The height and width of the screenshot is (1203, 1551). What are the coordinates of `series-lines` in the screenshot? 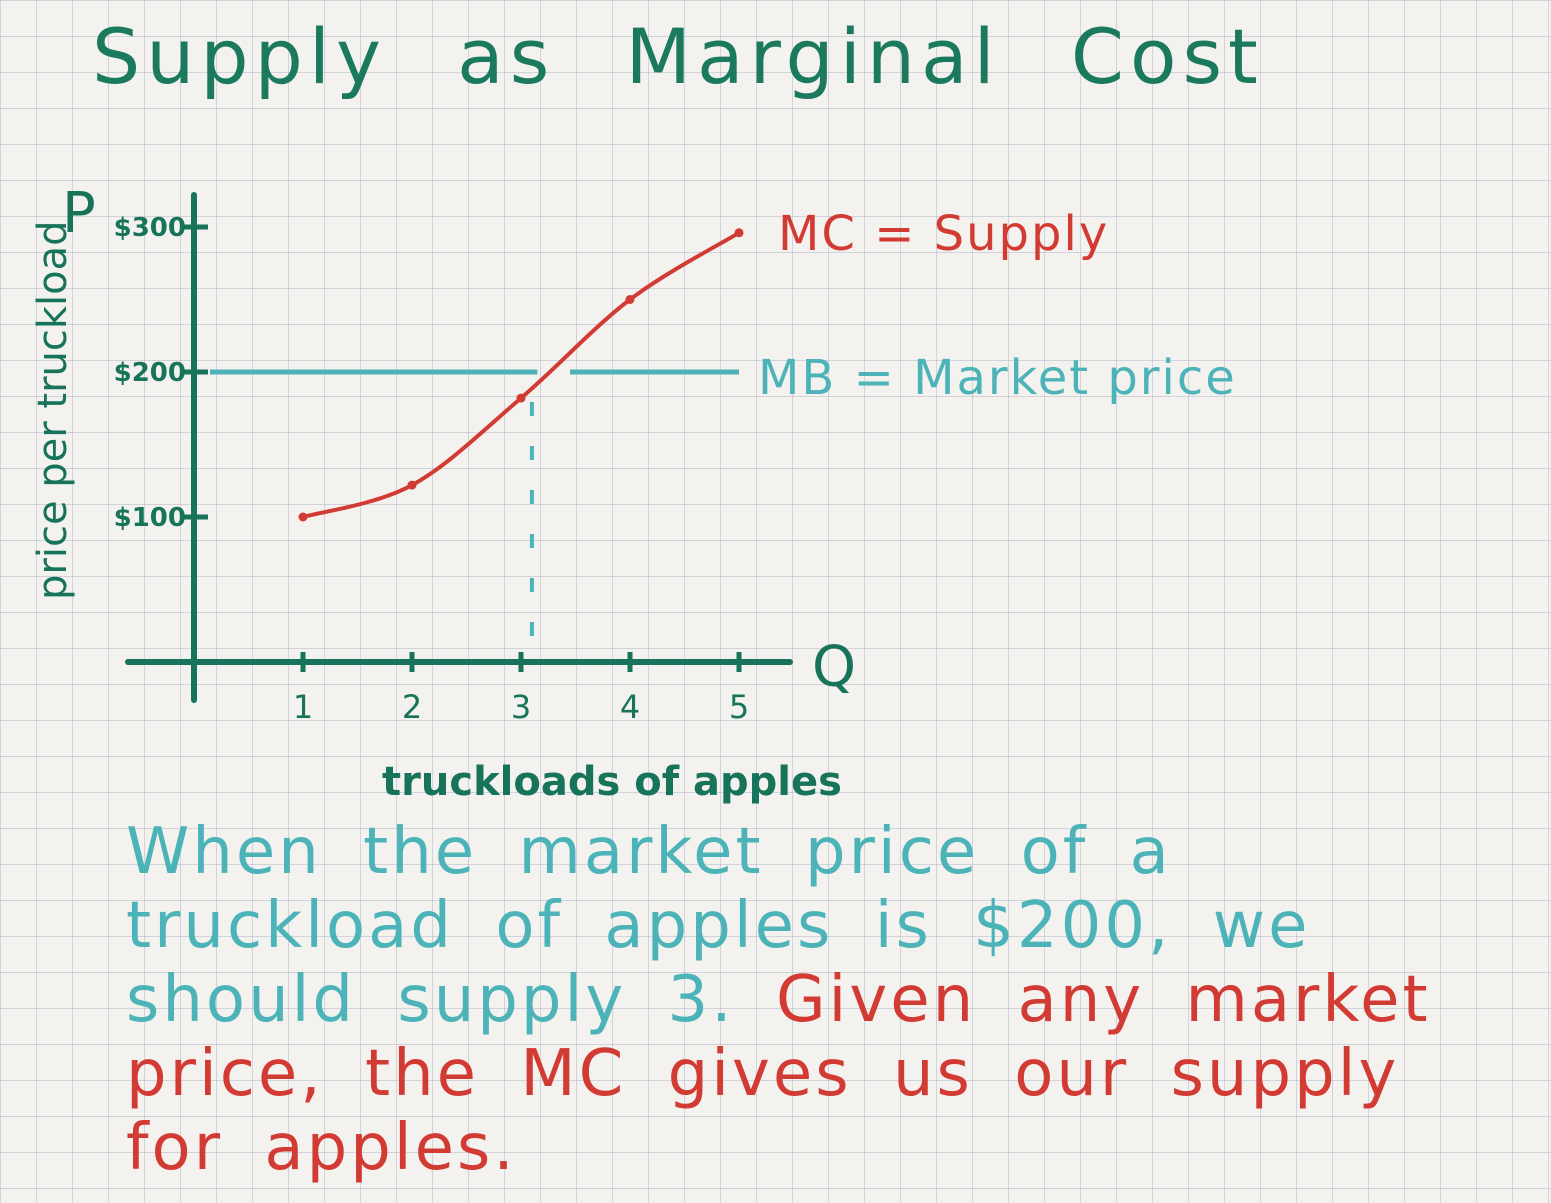 It's located at (477, 441).